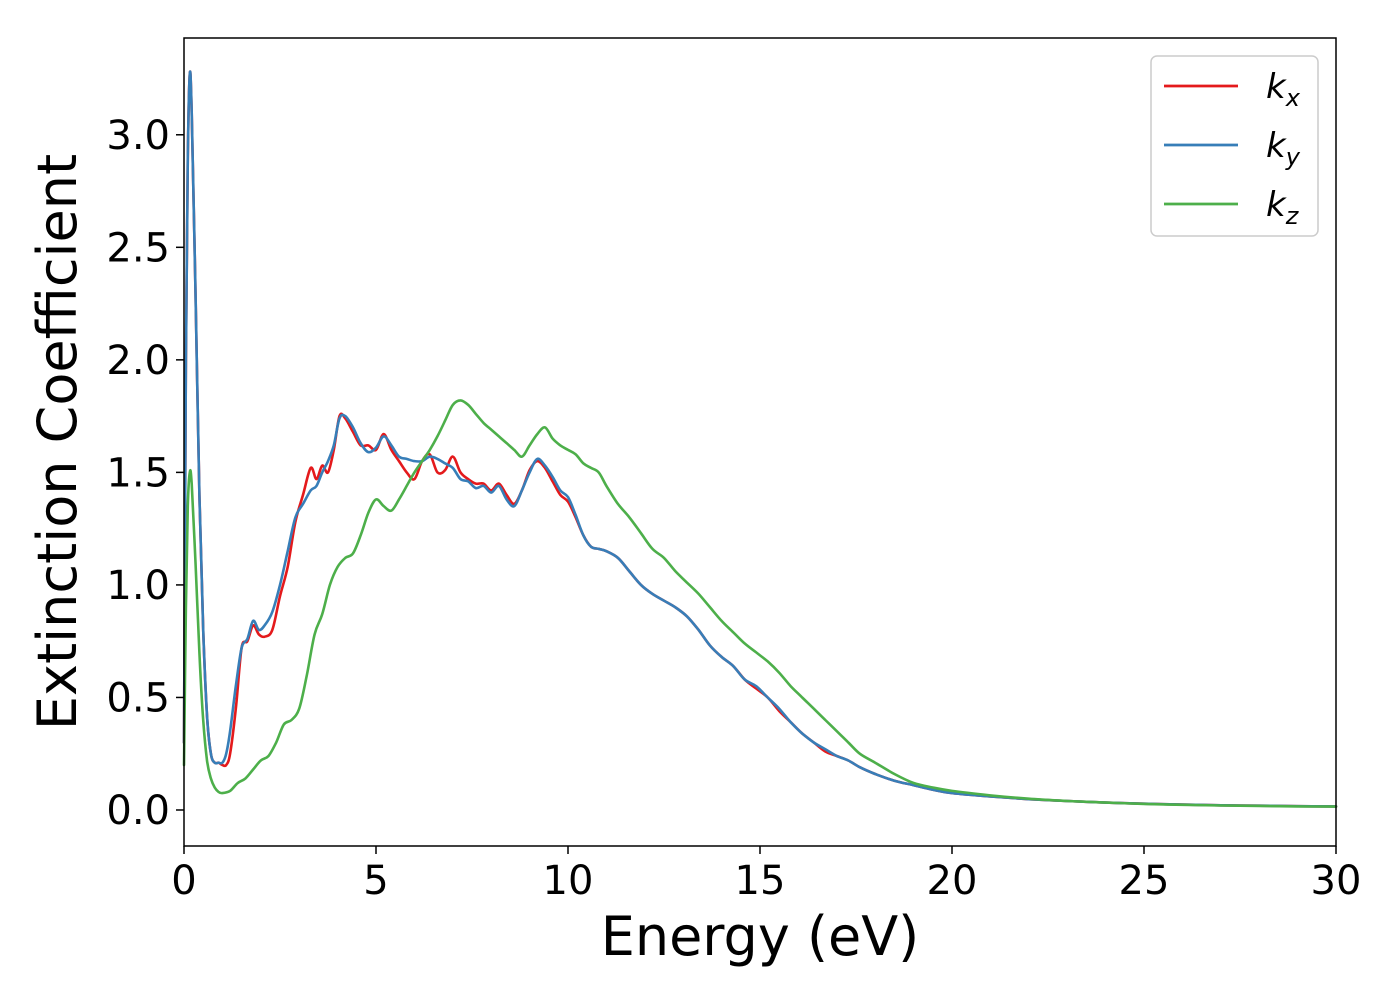 The height and width of the screenshot is (1000, 1400). What do you see at coordinates (760, 881) in the screenshot?
I see `x-tick-label: 15` at bounding box center [760, 881].